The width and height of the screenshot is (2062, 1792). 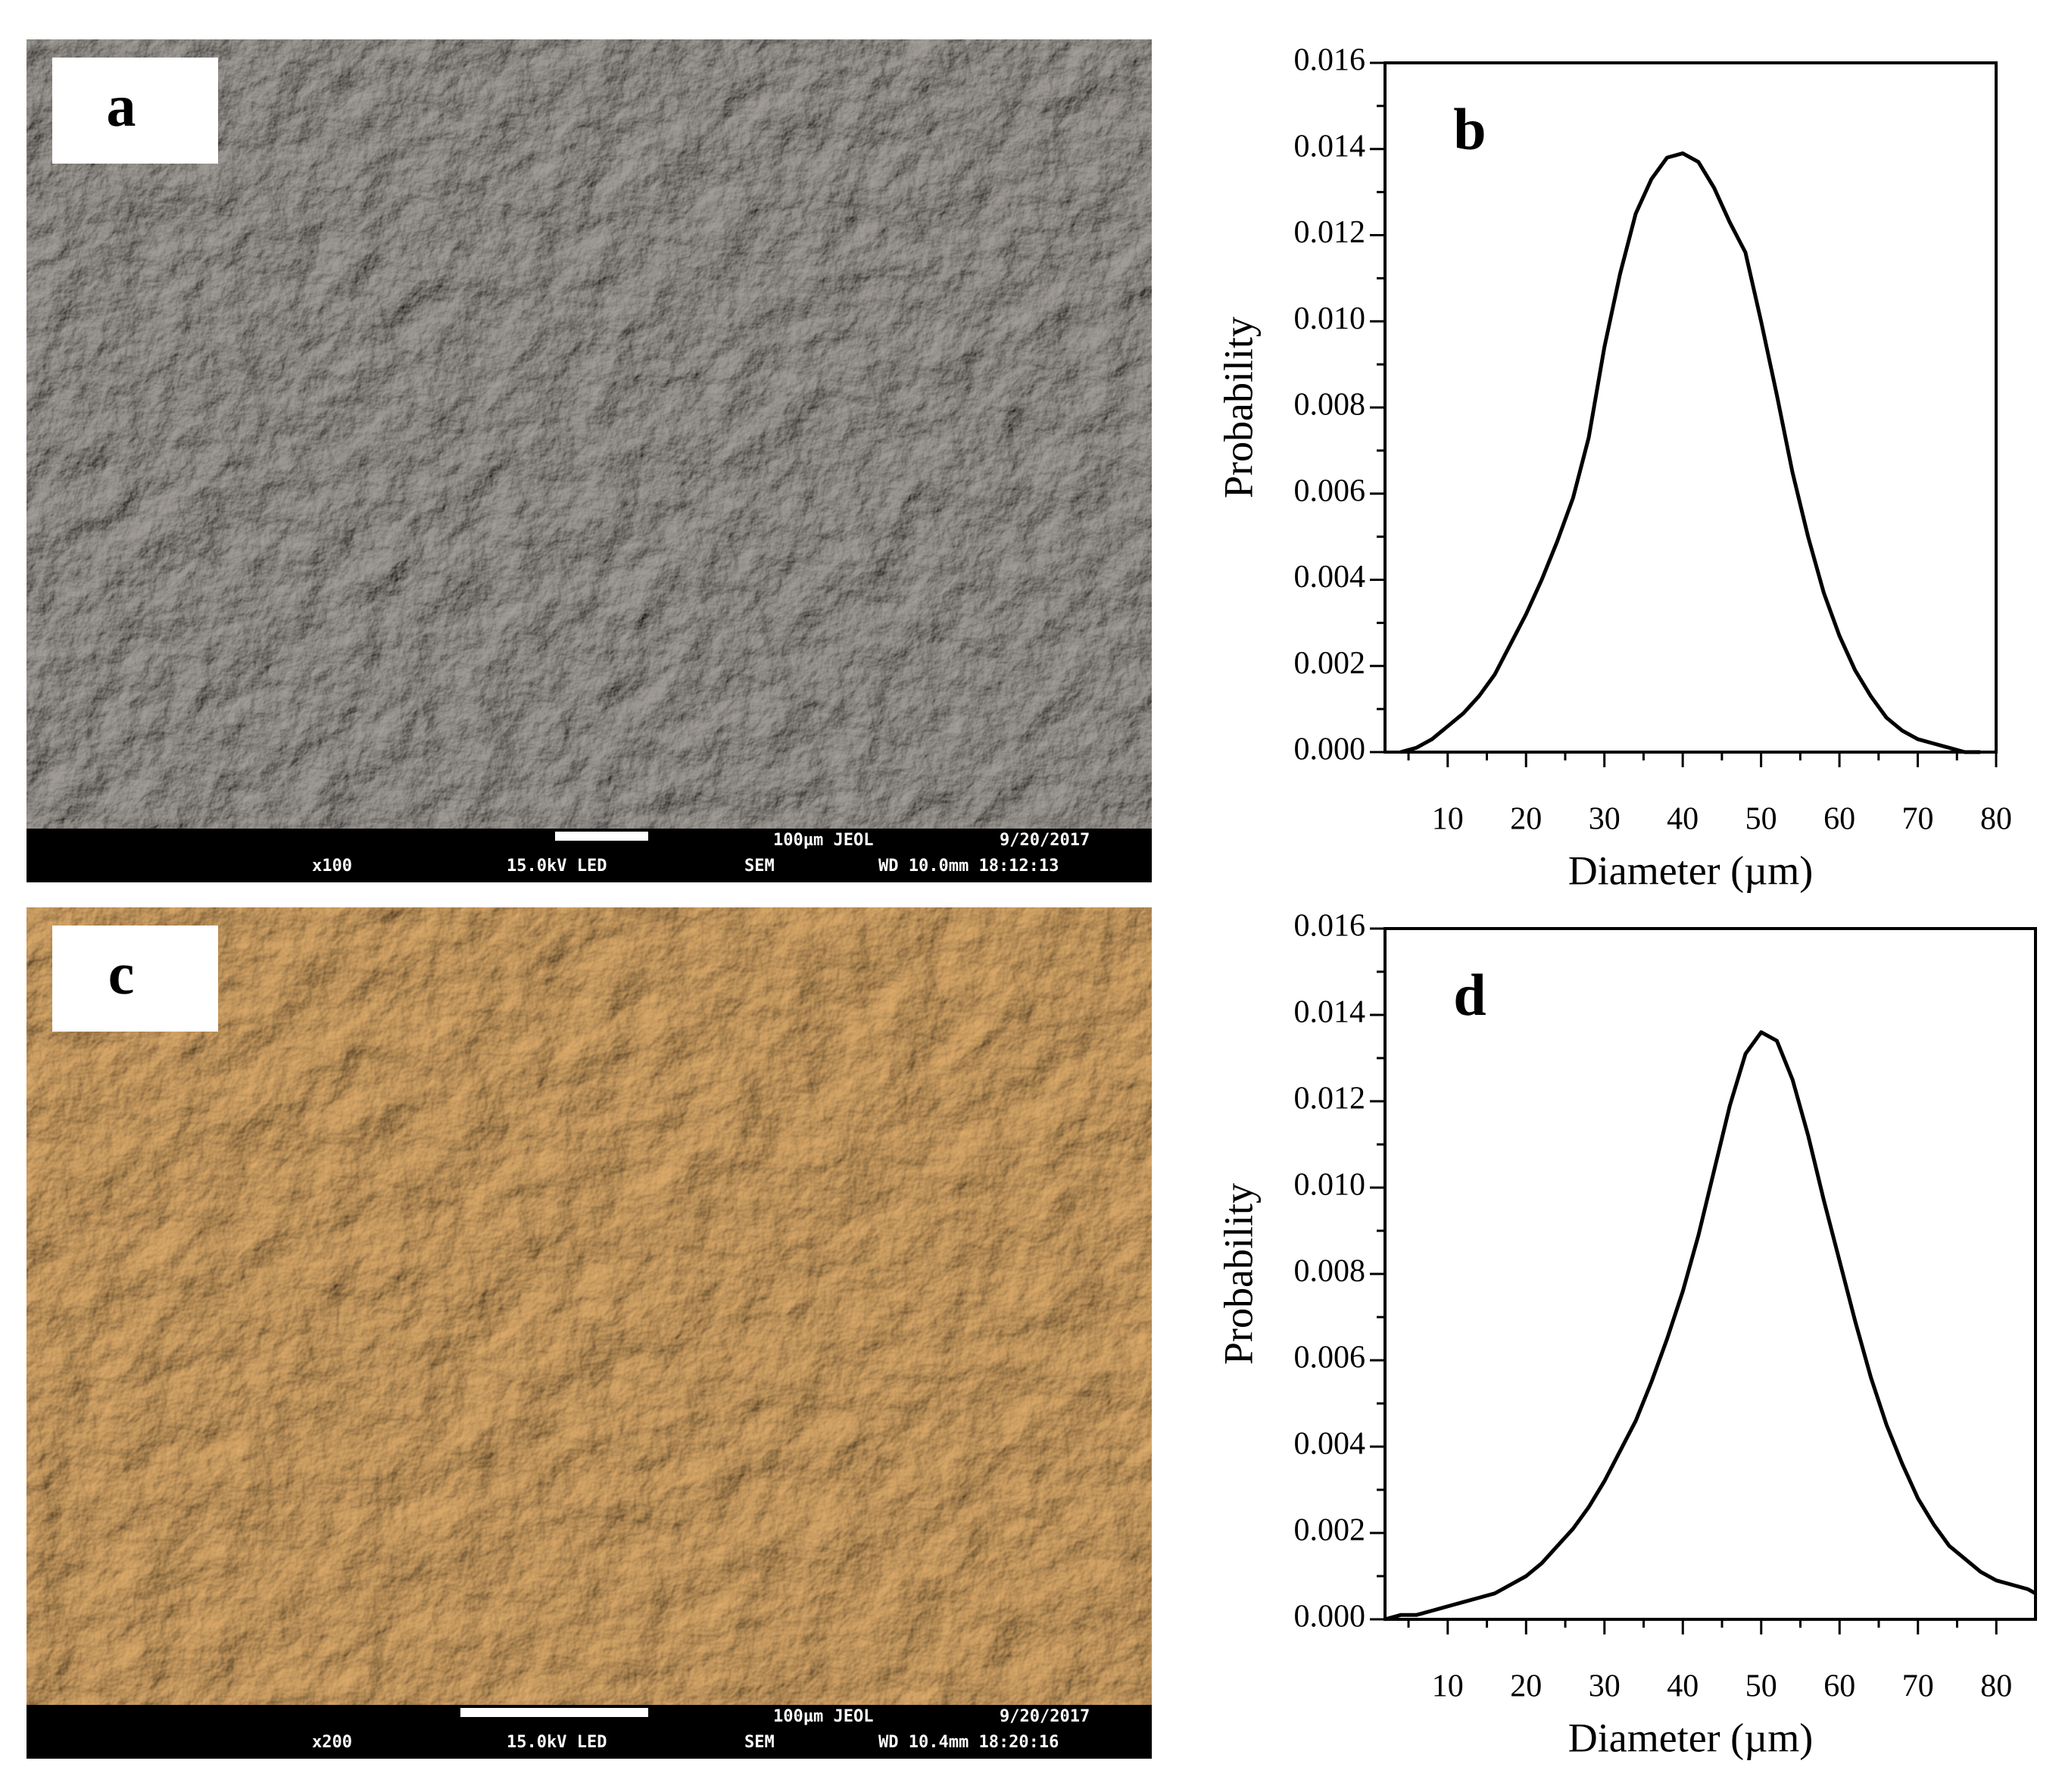 I want to click on panel-label: c, so click(x=122, y=974).